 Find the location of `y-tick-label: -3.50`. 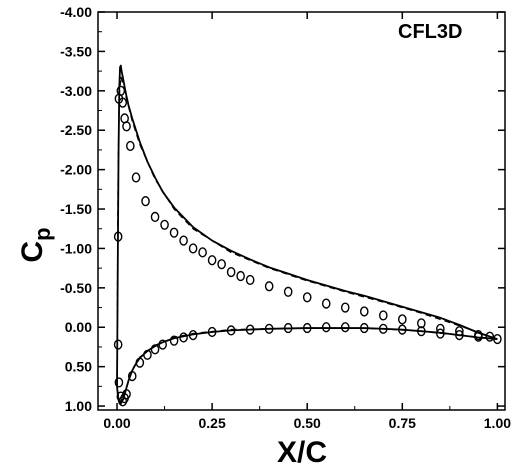

y-tick-label: -3.50 is located at coordinates (76, 51).